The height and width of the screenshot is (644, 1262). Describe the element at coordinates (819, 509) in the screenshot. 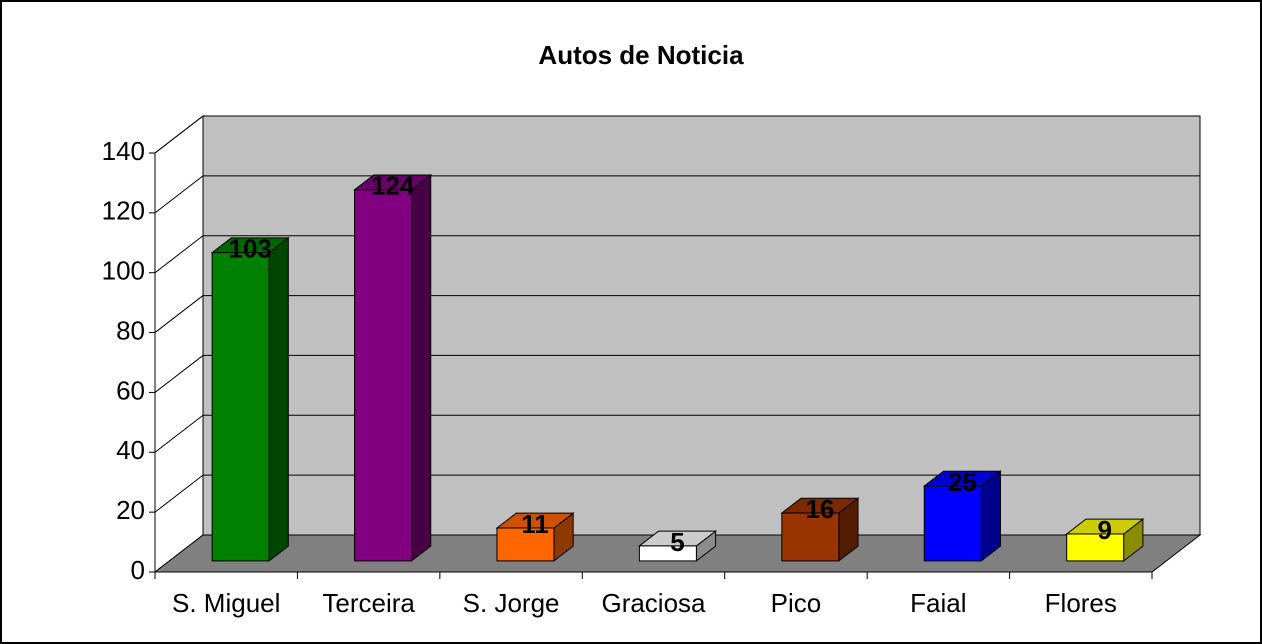

I see `value-label: 16` at that location.